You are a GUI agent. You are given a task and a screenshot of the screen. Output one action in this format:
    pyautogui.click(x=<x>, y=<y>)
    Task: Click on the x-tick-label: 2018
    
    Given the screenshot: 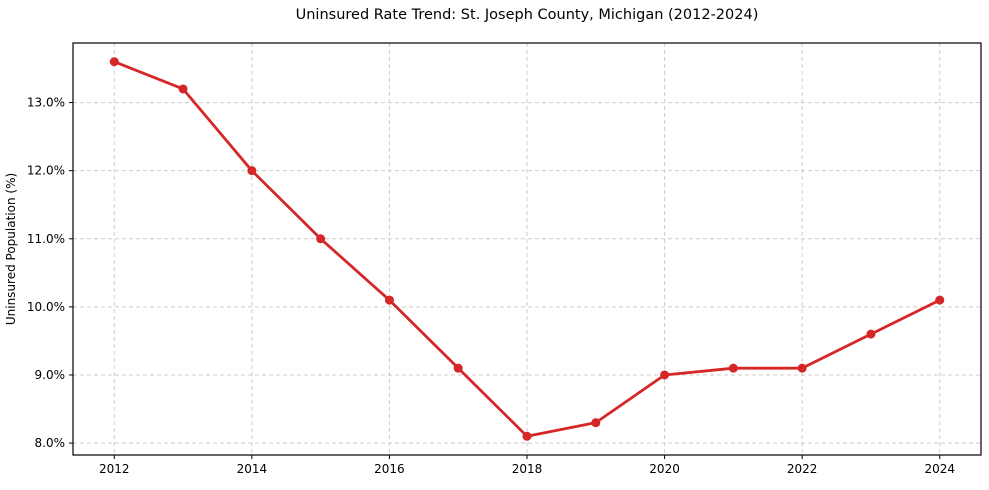 What is the action you would take?
    pyautogui.click(x=527, y=469)
    